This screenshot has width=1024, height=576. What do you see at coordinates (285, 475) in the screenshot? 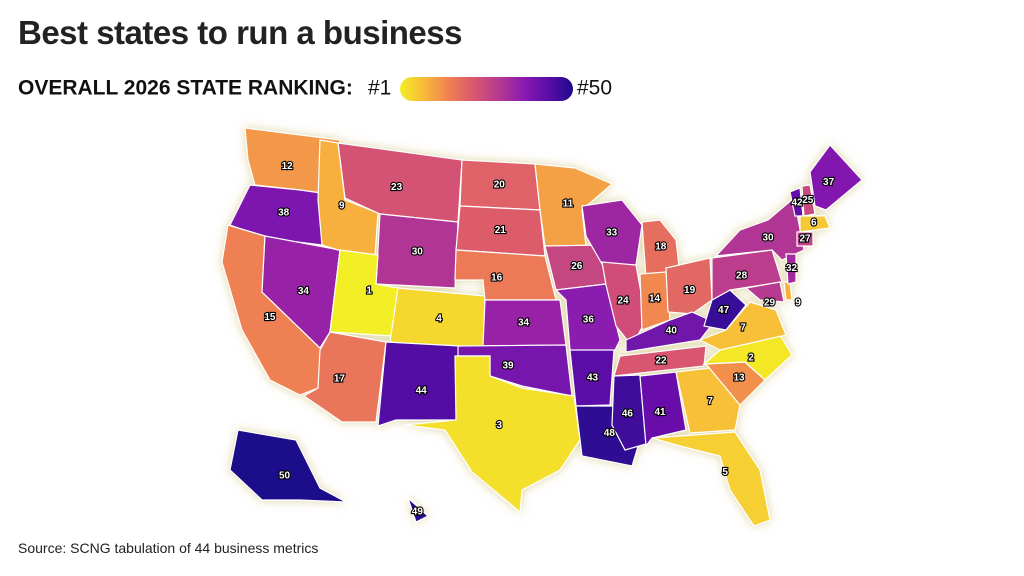
I see `state-rank-label: 50` at bounding box center [285, 475].